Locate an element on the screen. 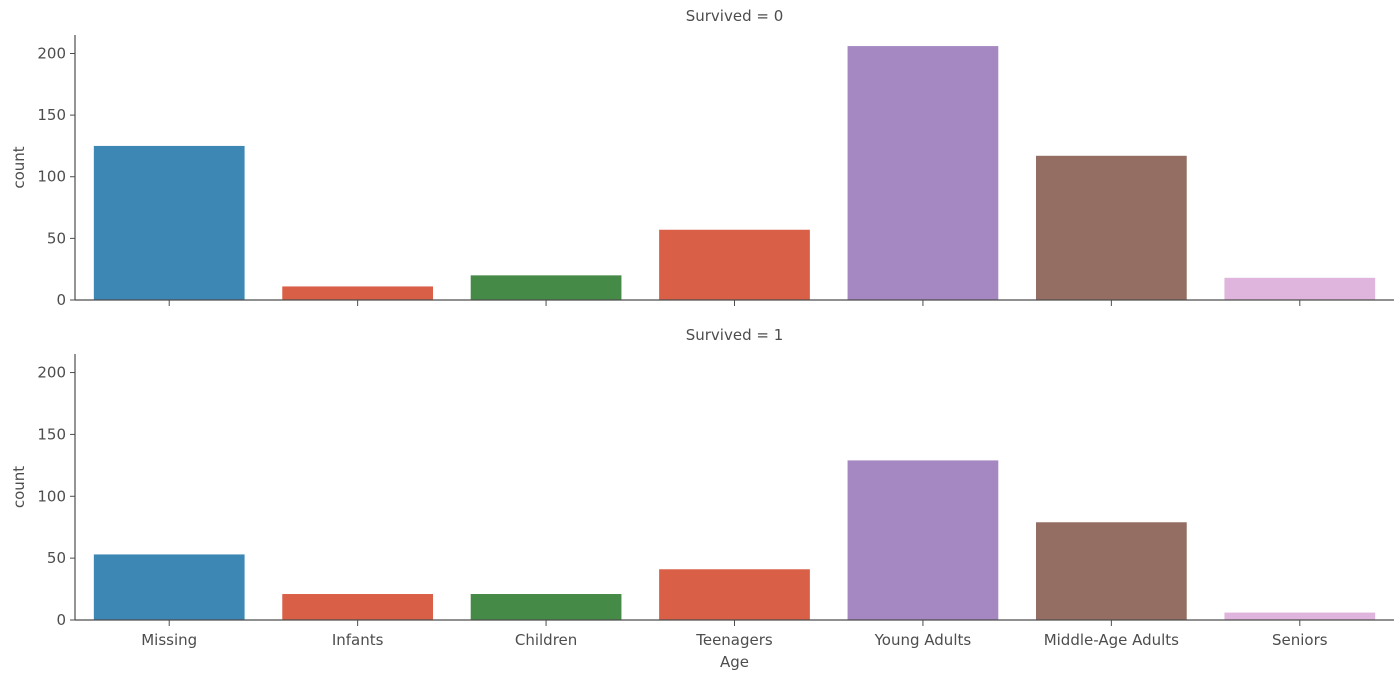 The height and width of the screenshot is (681, 1400). panel-title: Survived = 0 is located at coordinates (735, 16).